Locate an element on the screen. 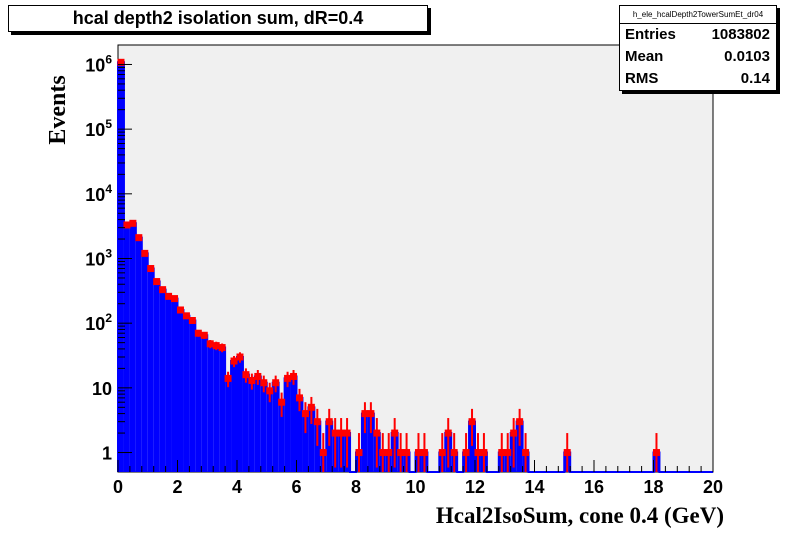 The width and height of the screenshot is (792, 544). x-tick-label: 0 is located at coordinates (118, 487).